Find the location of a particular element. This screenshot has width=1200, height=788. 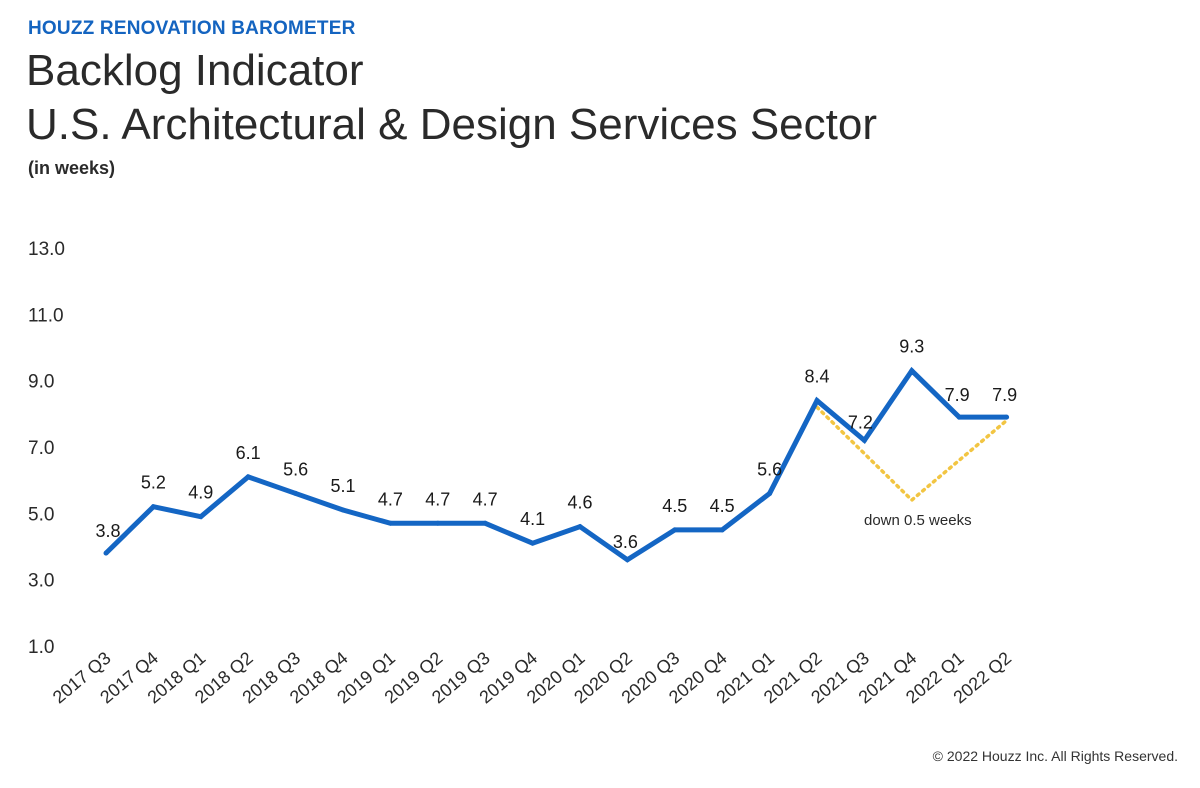

data-label: 7.2 is located at coordinates (860, 422).